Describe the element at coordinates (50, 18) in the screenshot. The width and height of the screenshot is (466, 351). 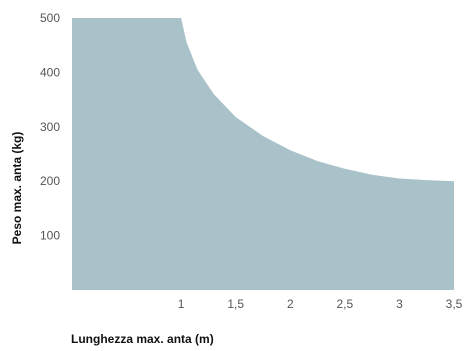
I see `y-tick-label: 500` at that location.